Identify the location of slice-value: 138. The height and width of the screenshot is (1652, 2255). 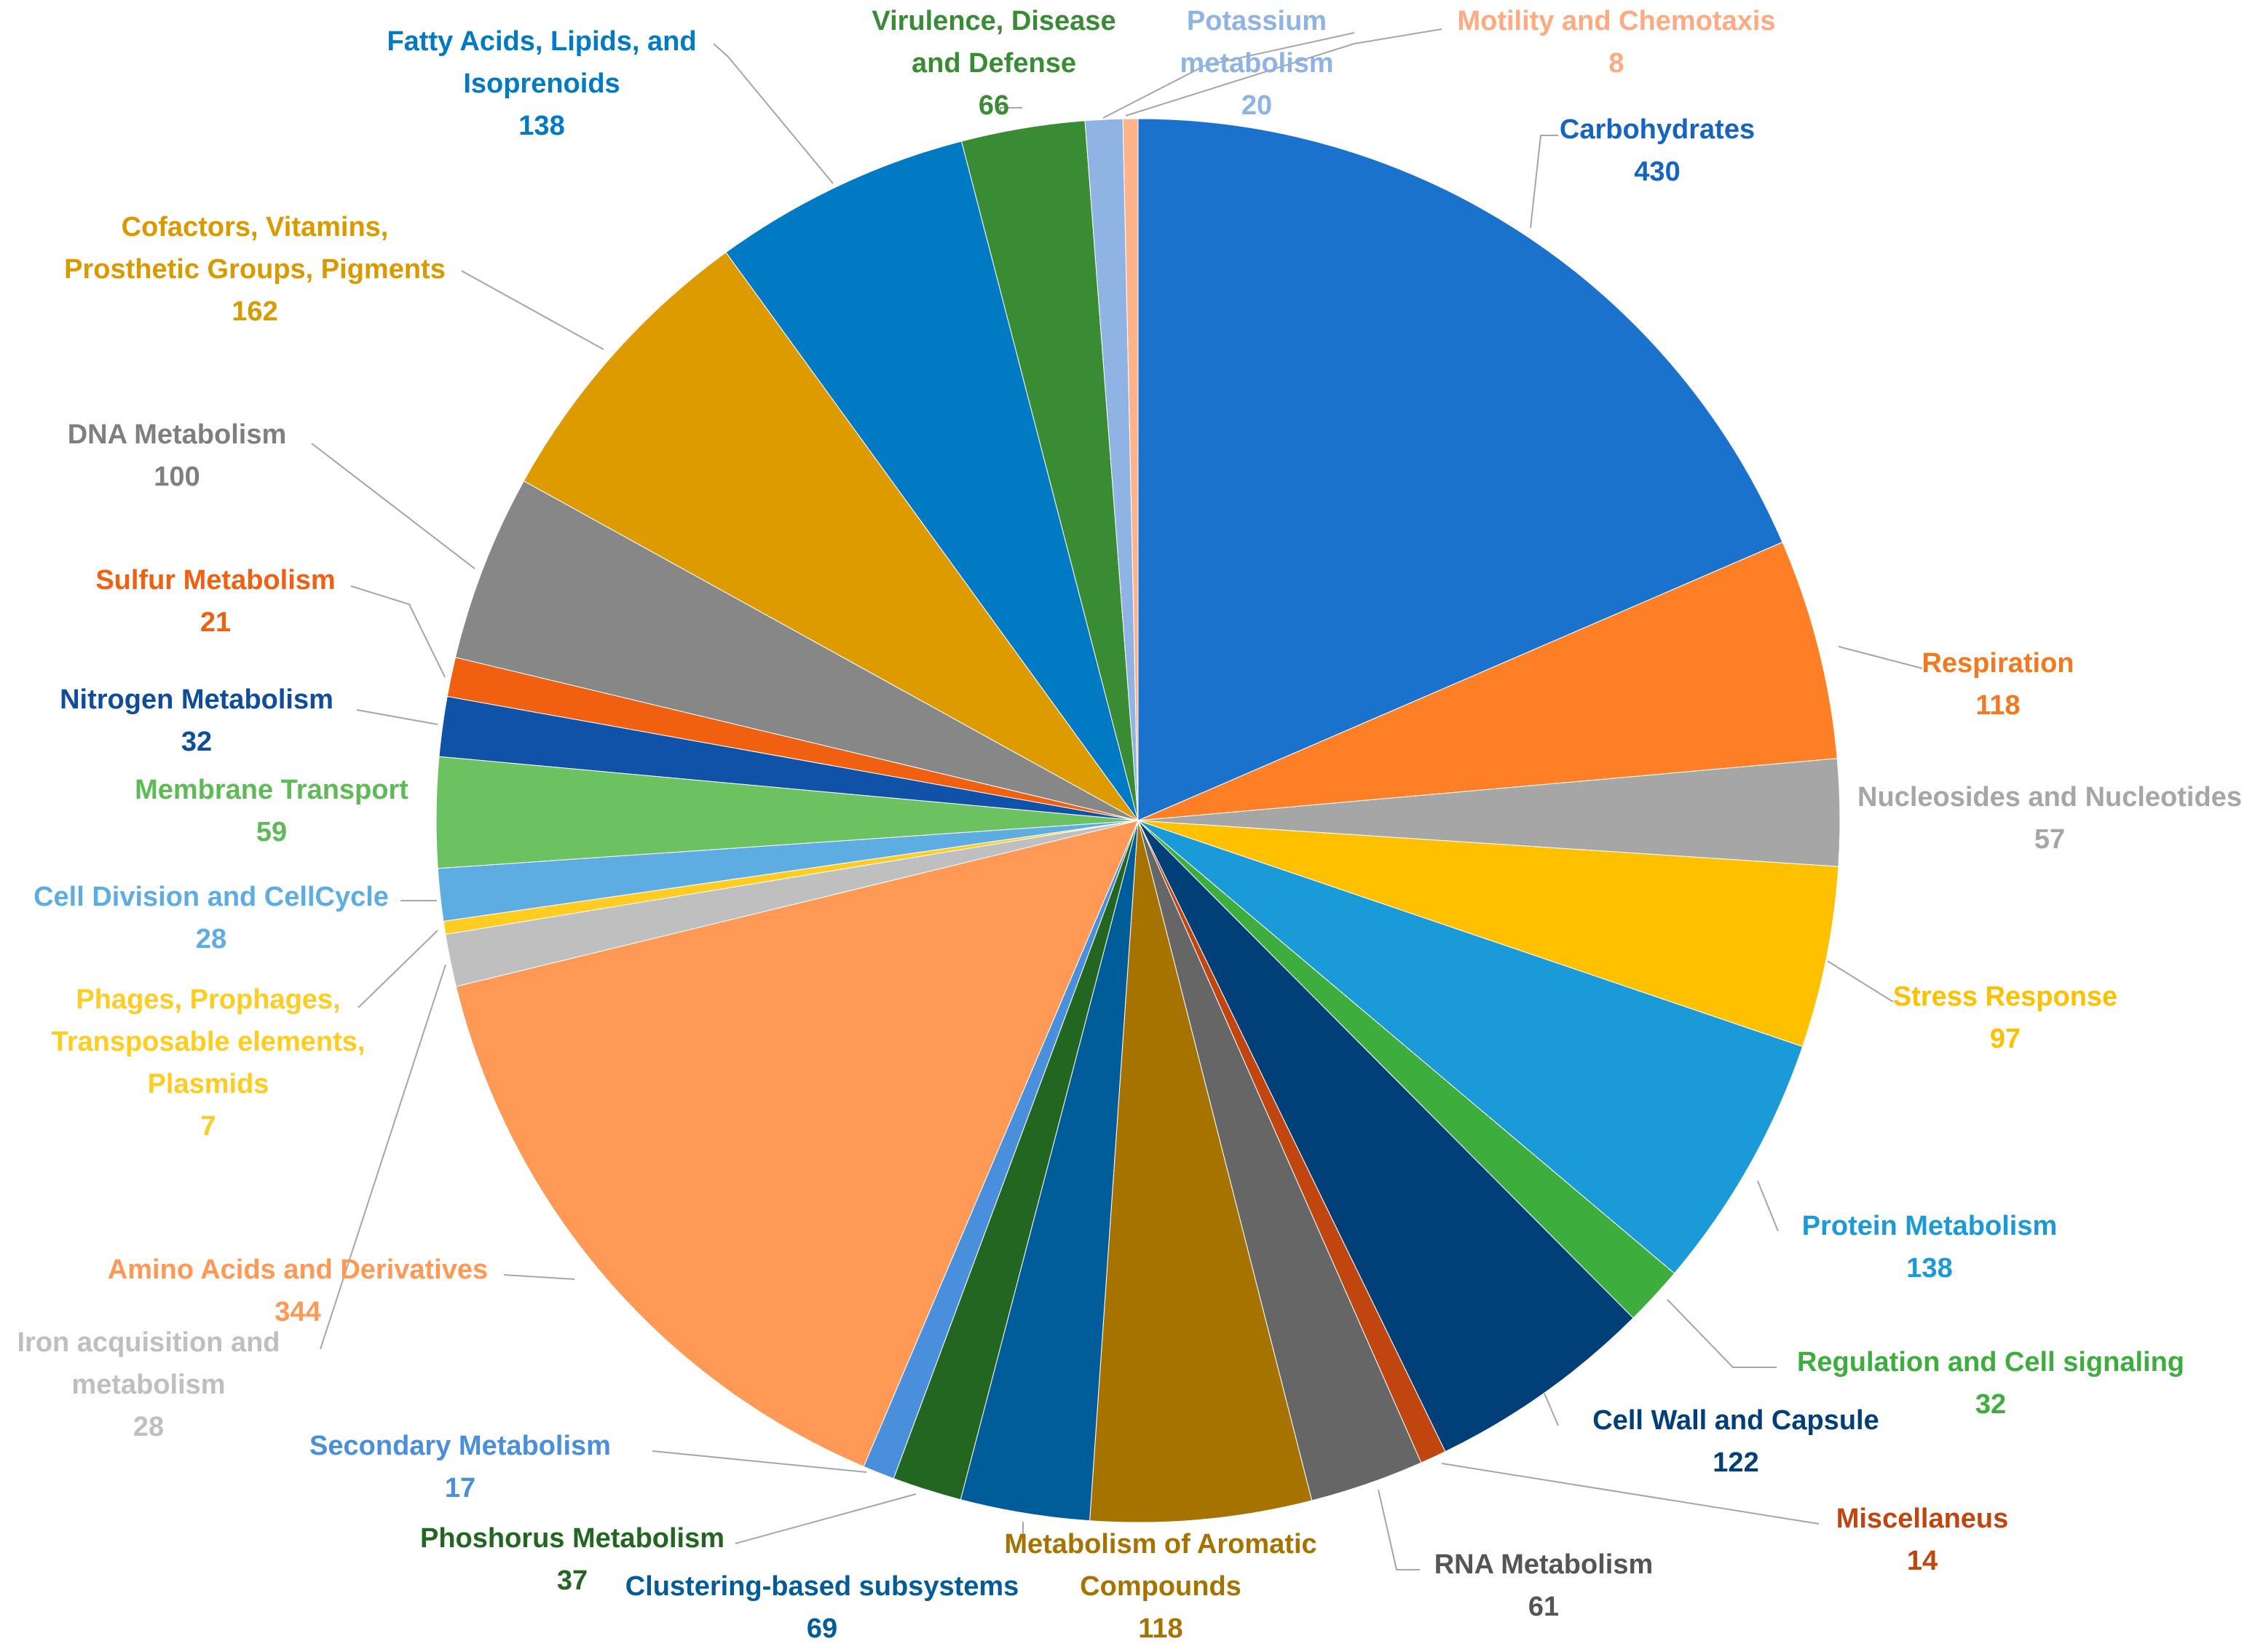
(541, 126).